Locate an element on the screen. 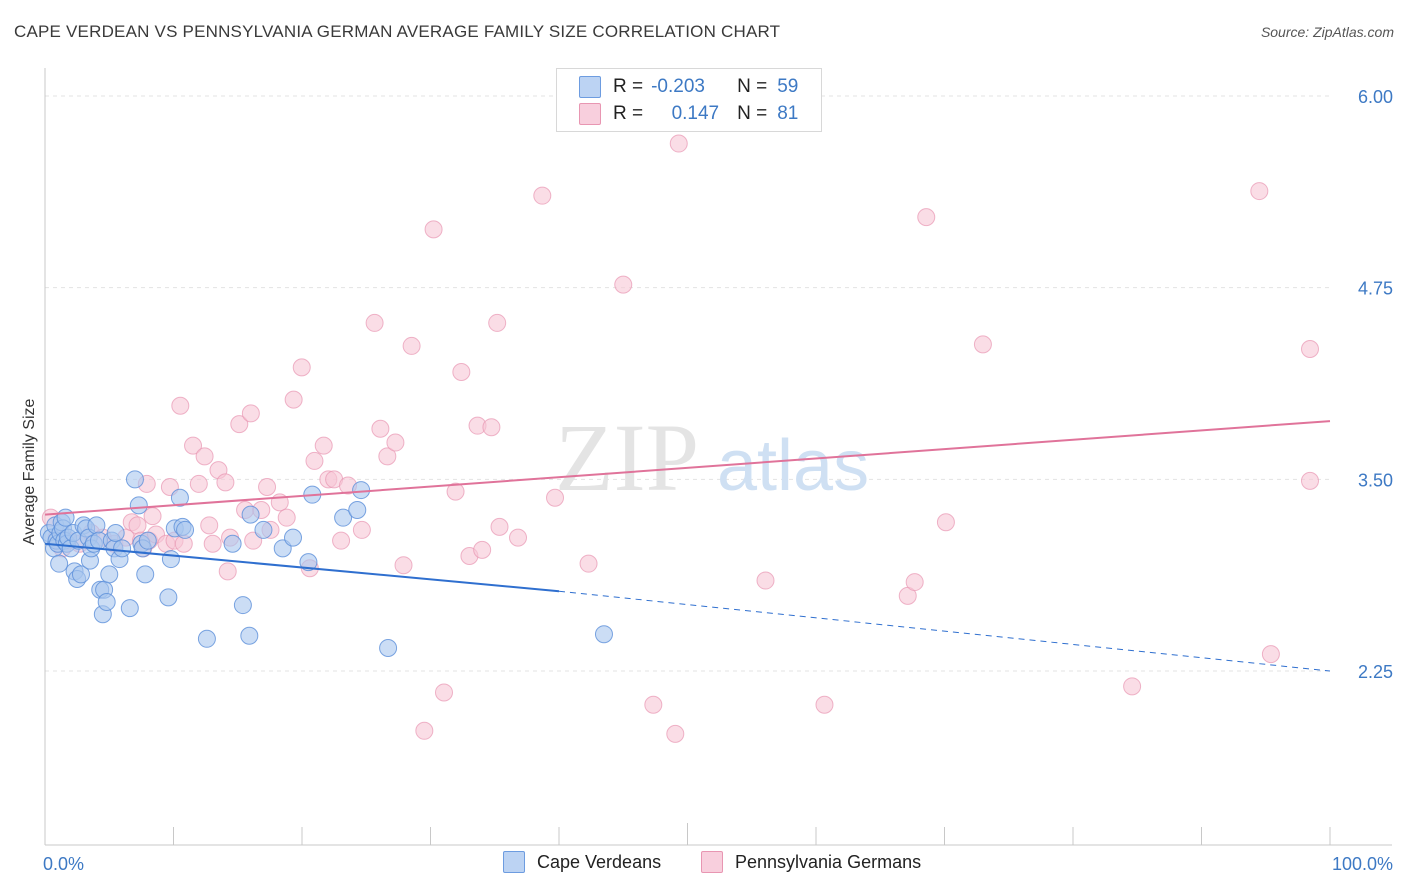 Image resolution: width=1406 pixels, height=892 pixels. bottom-legend-cape-verdeans: Cape Verdeans is located at coordinates (582, 862).